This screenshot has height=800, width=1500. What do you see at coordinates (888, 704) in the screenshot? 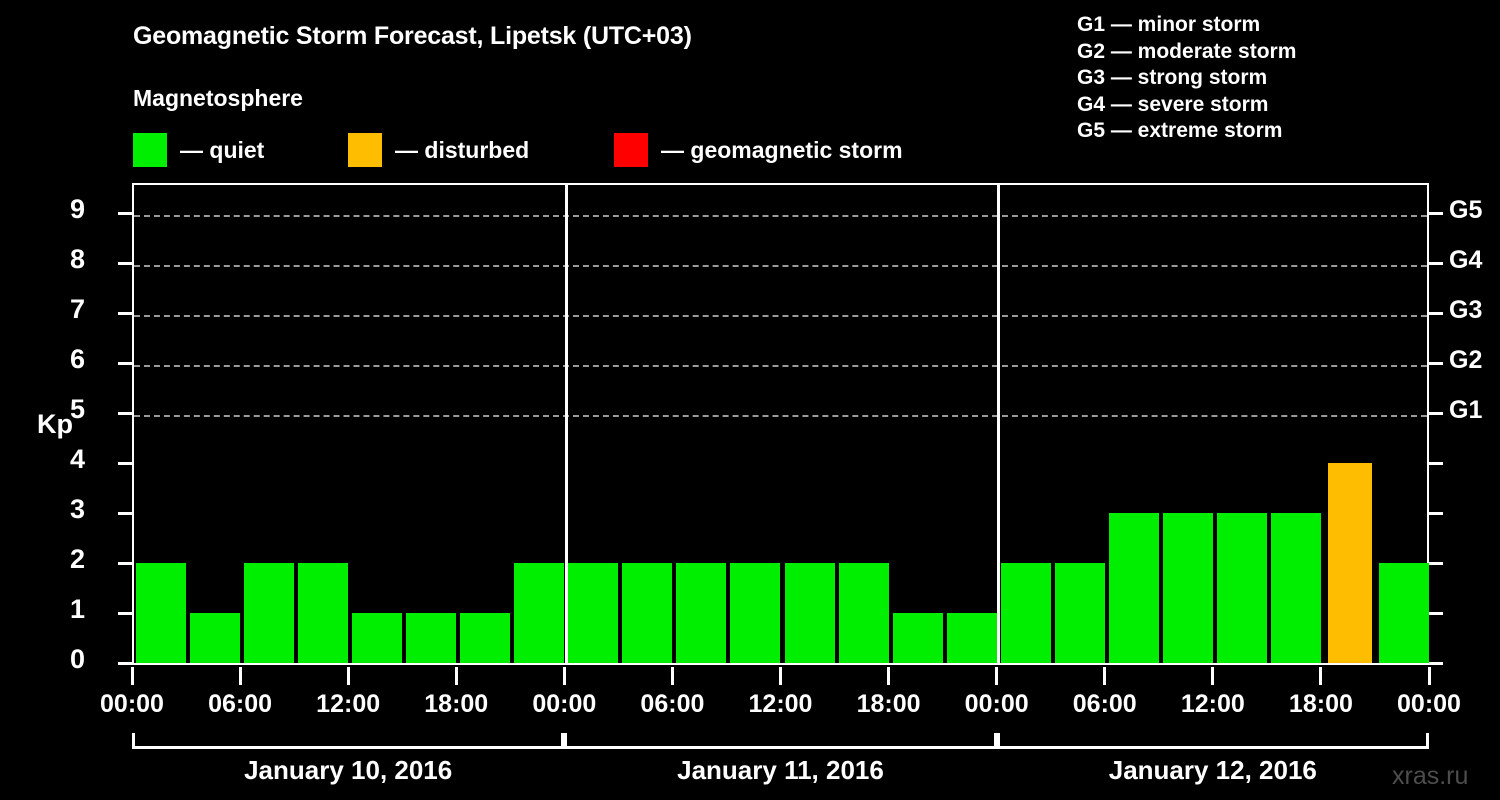
I see `x-tick-label-7: 18:00` at bounding box center [888, 704].